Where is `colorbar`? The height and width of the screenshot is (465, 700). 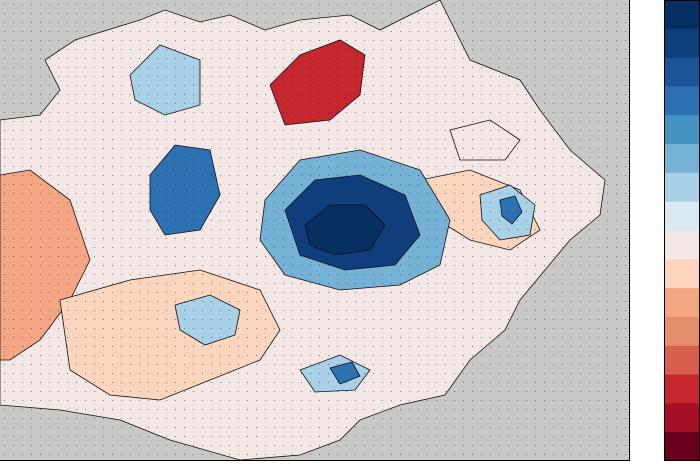 colorbar is located at coordinates (682, 231).